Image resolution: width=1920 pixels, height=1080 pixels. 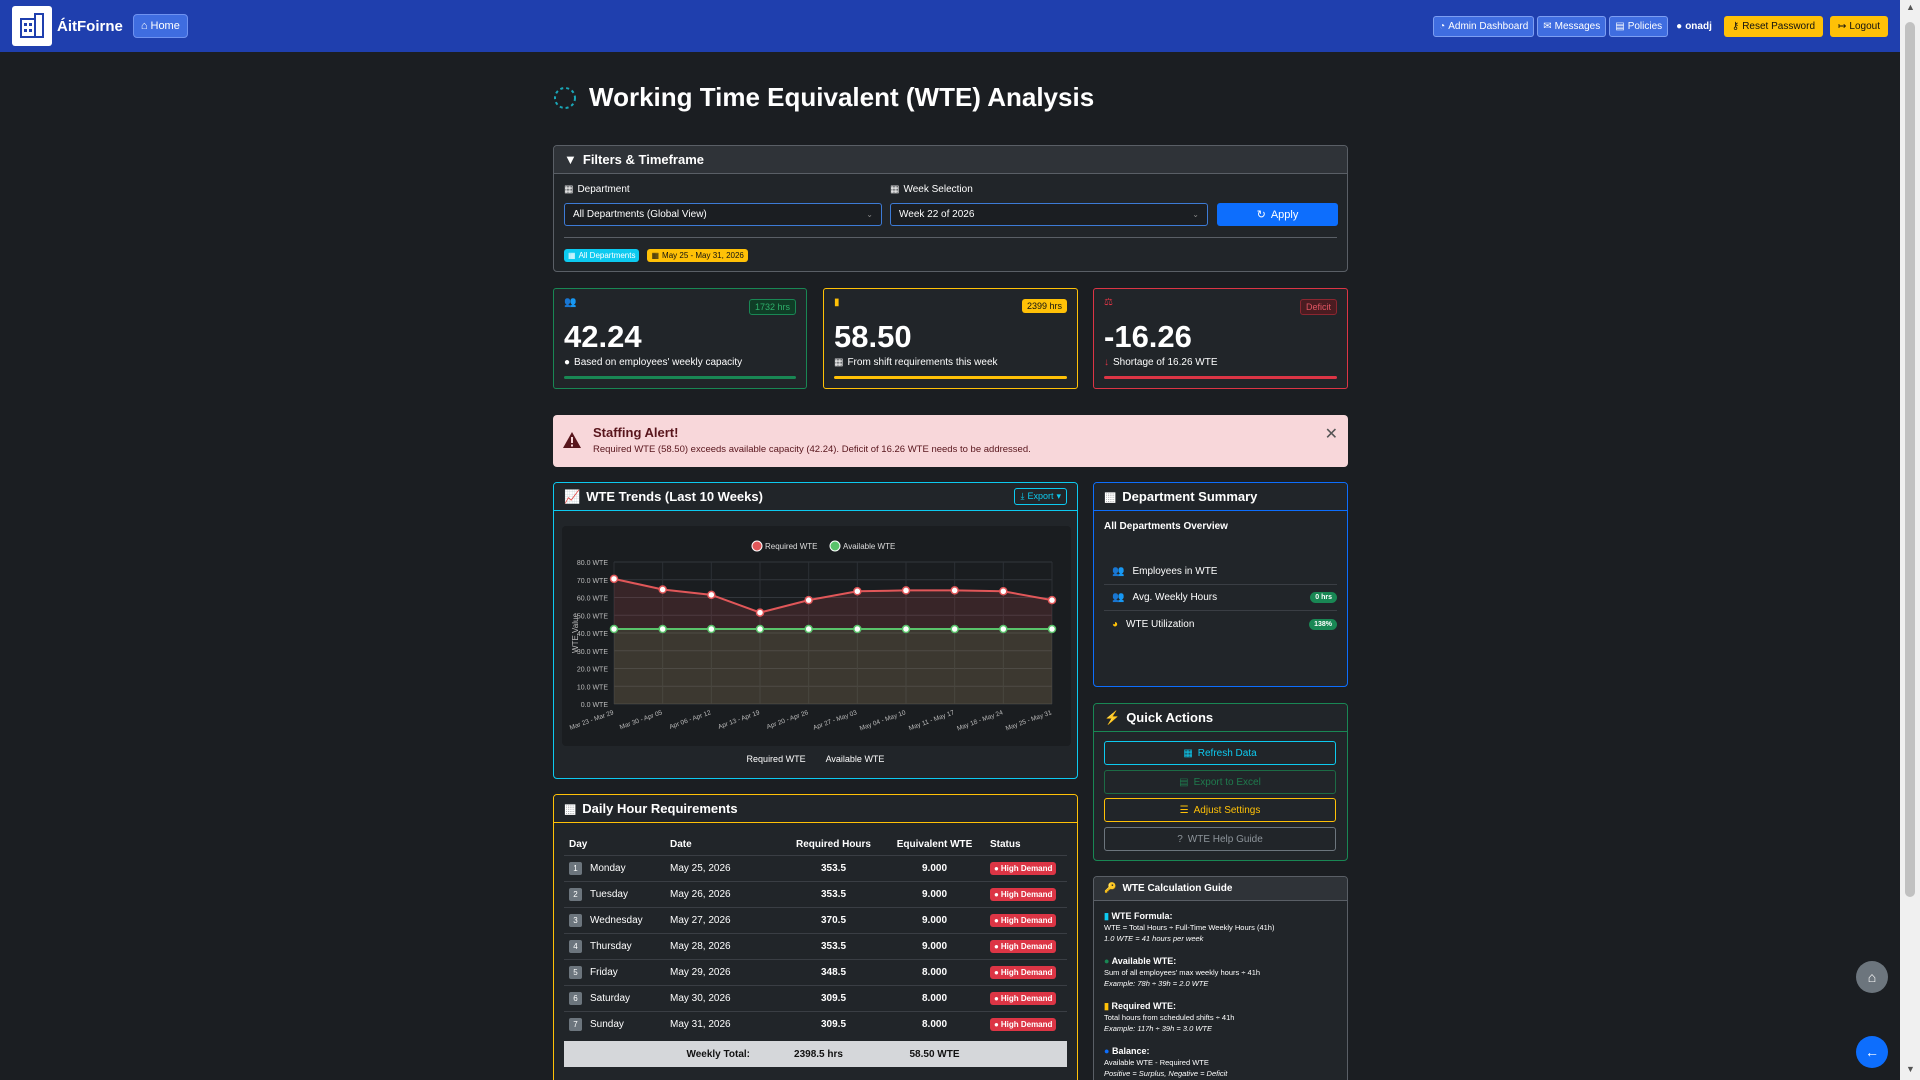 What do you see at coordinates (90, 26) in the screenshot?
I see `brand-name: ÁitFoirne` at bounding box center [90, 26].